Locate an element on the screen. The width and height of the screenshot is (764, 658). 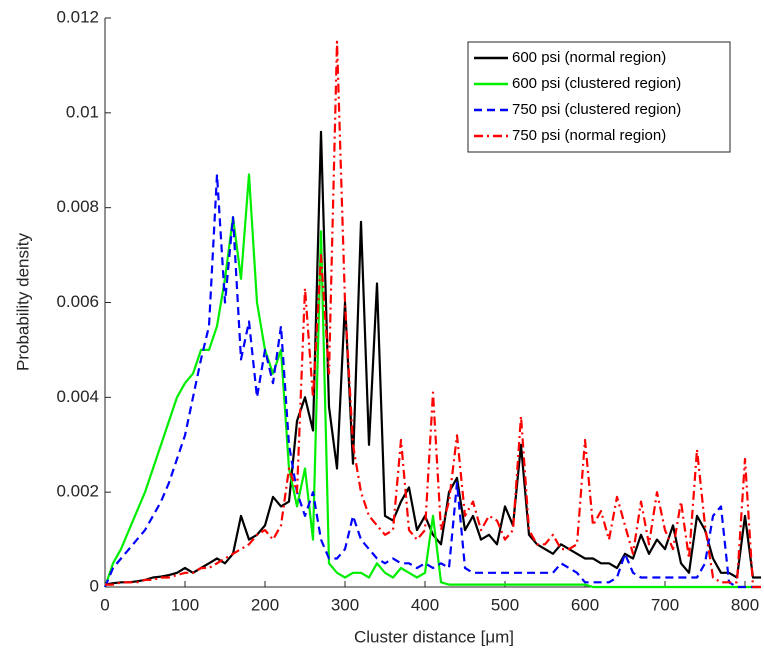
x-axis-label: Cluster distance [μm] is located at coordinates (434, 636).